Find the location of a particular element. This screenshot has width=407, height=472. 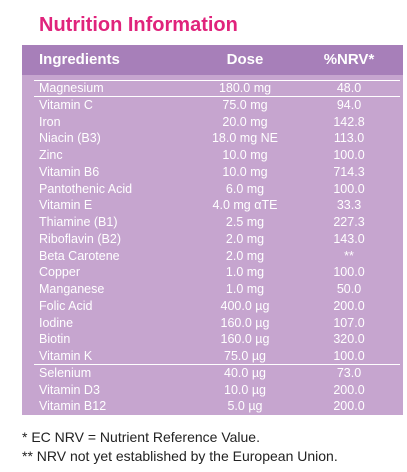

nrv-cell: 714.3 is located at coordinates (349, 171).